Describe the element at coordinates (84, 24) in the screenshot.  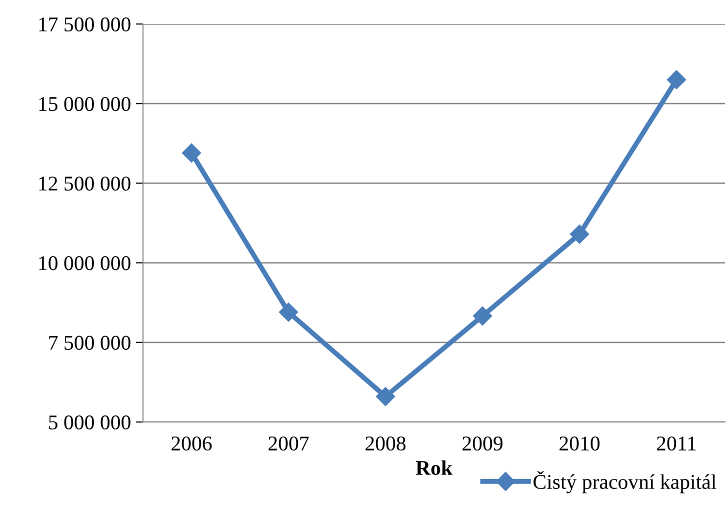
I see `y-tick-label: 17 500 000` at that location.